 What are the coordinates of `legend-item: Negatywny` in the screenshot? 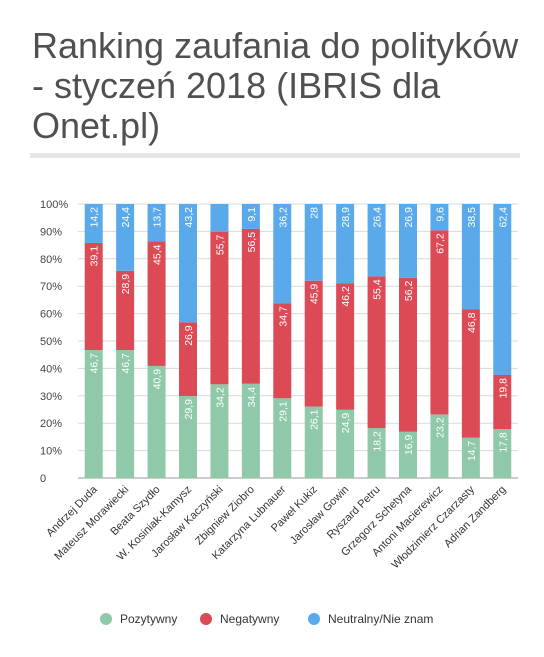 It's located at (239, 619).